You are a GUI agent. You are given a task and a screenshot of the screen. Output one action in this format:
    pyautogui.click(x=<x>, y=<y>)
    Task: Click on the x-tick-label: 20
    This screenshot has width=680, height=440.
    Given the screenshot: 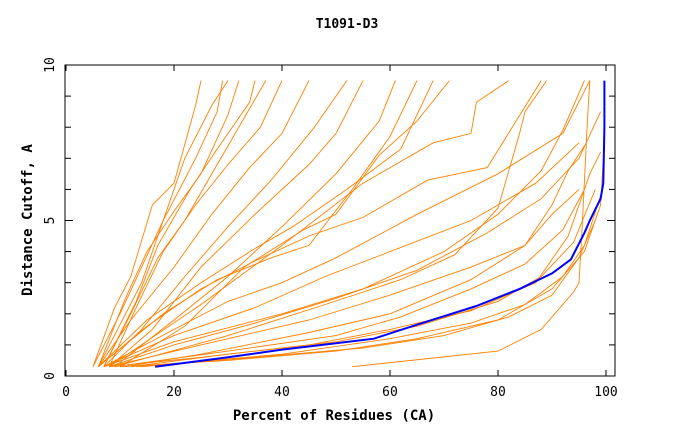 What is the action you would take?
    pyautogui.click(x=174, y=392)
    